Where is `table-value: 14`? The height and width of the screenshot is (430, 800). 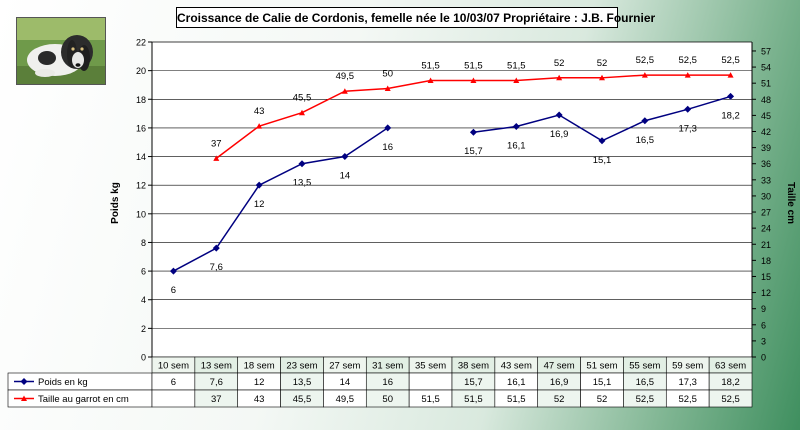 table-value: 14 is located at coordinates (345, 382).